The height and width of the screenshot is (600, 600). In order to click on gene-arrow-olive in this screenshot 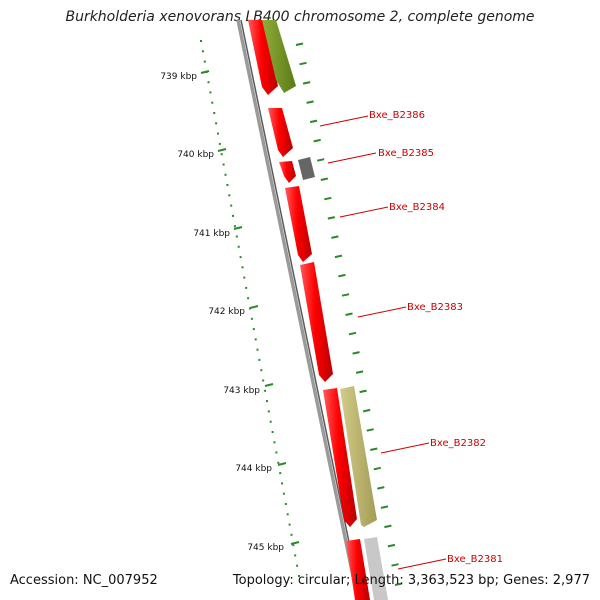, I will do `click(279, 56)`.